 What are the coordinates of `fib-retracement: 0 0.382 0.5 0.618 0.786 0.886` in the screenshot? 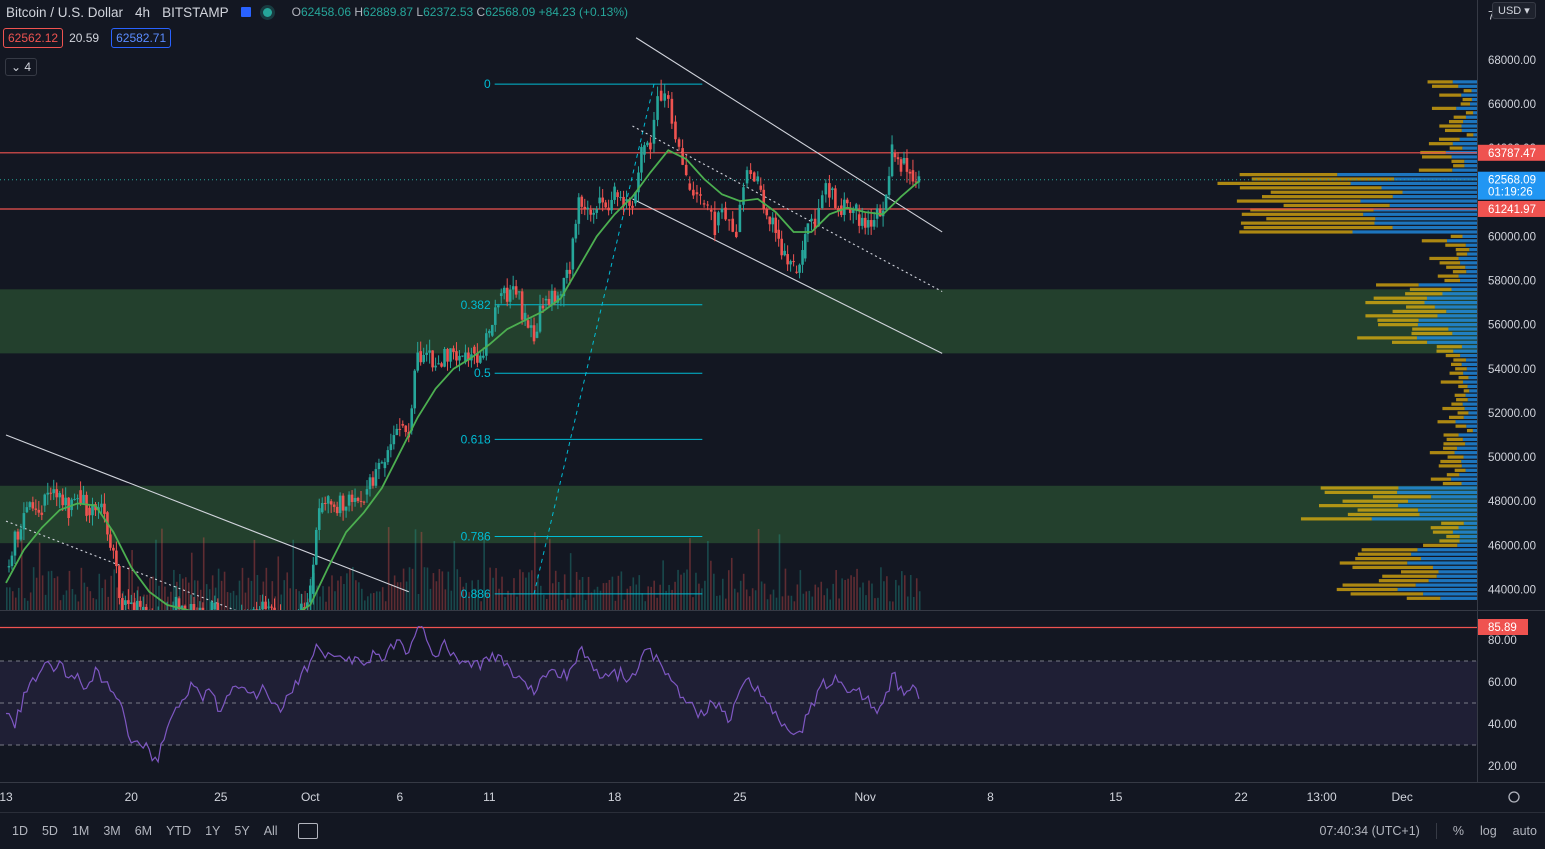 It's located at (582, 339).